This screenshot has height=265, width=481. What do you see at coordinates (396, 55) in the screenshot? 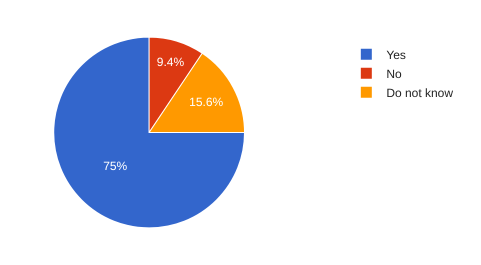
I see `legend-label: Yes` at bounding box center [396, 55].